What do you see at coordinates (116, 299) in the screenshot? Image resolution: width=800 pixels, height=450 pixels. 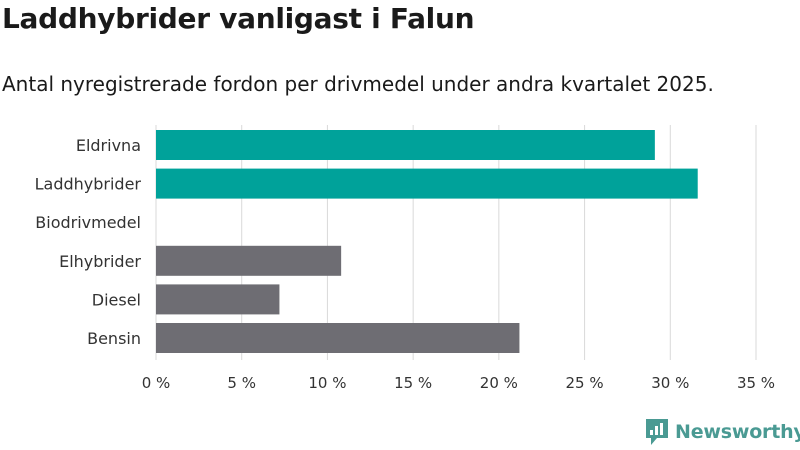 I see `category-label: Diesel` at bounding box center [116, 299].